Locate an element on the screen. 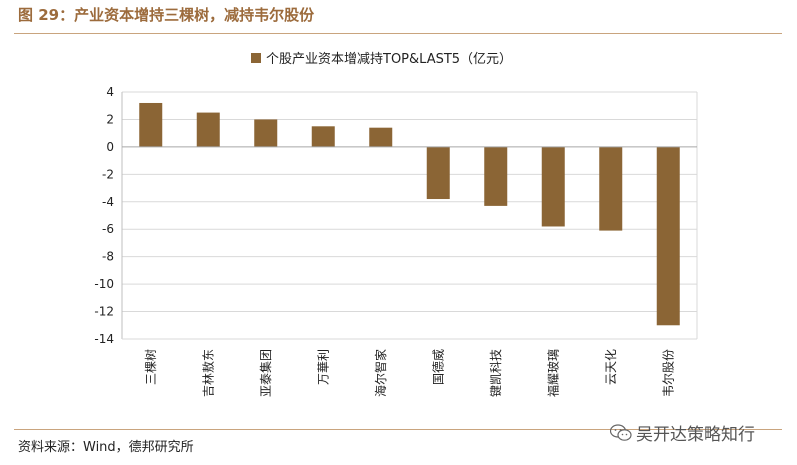 This screenshot has height=465, width=797. legend-swatch is located at coordinates (256, 58).